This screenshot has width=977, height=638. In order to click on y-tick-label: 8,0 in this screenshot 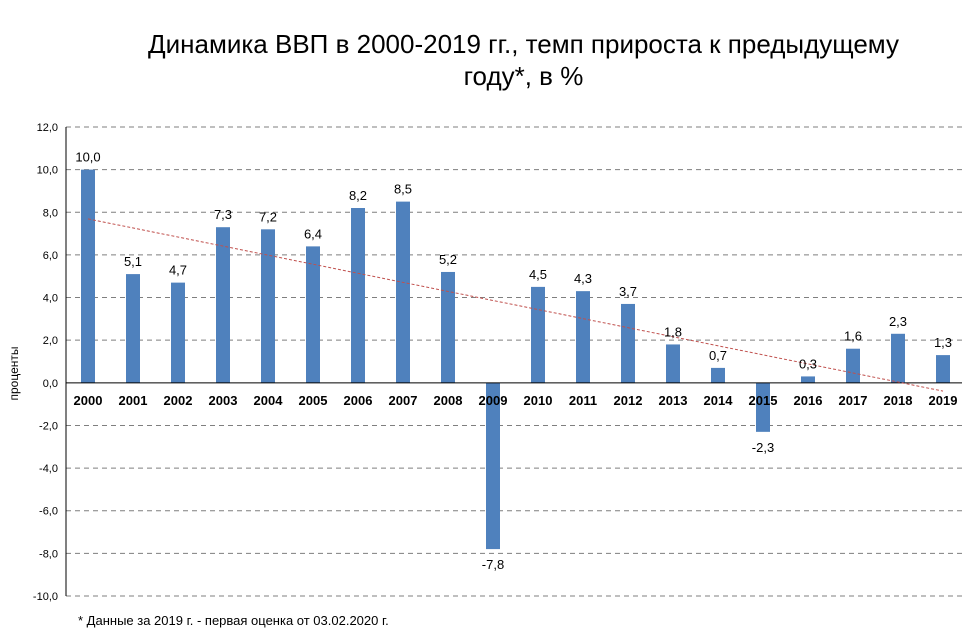, I will do `click(50, 213)`.